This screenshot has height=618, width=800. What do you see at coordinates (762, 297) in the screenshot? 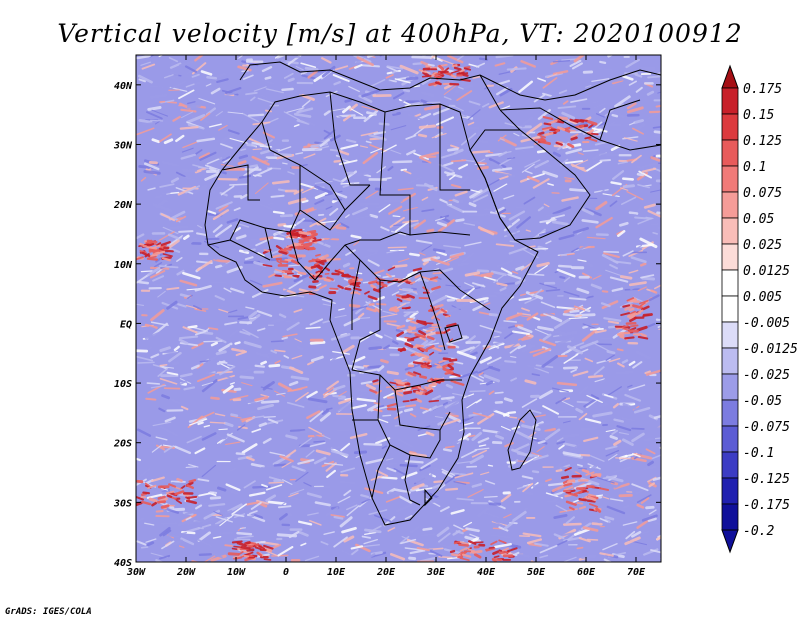
I see `colorbar-label: 0.005` at bounding box center [762, 297].